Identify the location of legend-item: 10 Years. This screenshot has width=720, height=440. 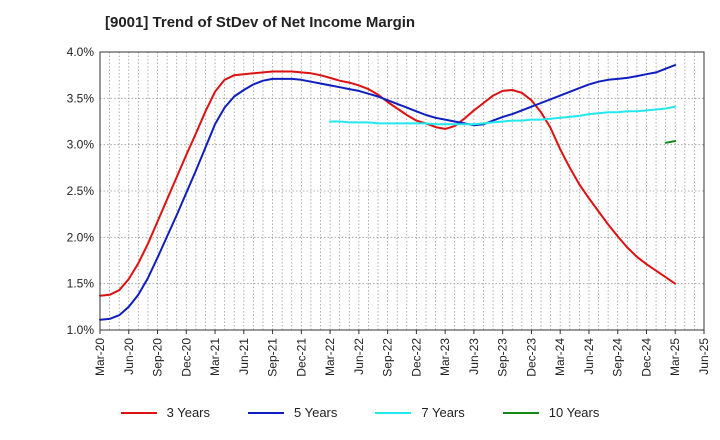
(551, 412).